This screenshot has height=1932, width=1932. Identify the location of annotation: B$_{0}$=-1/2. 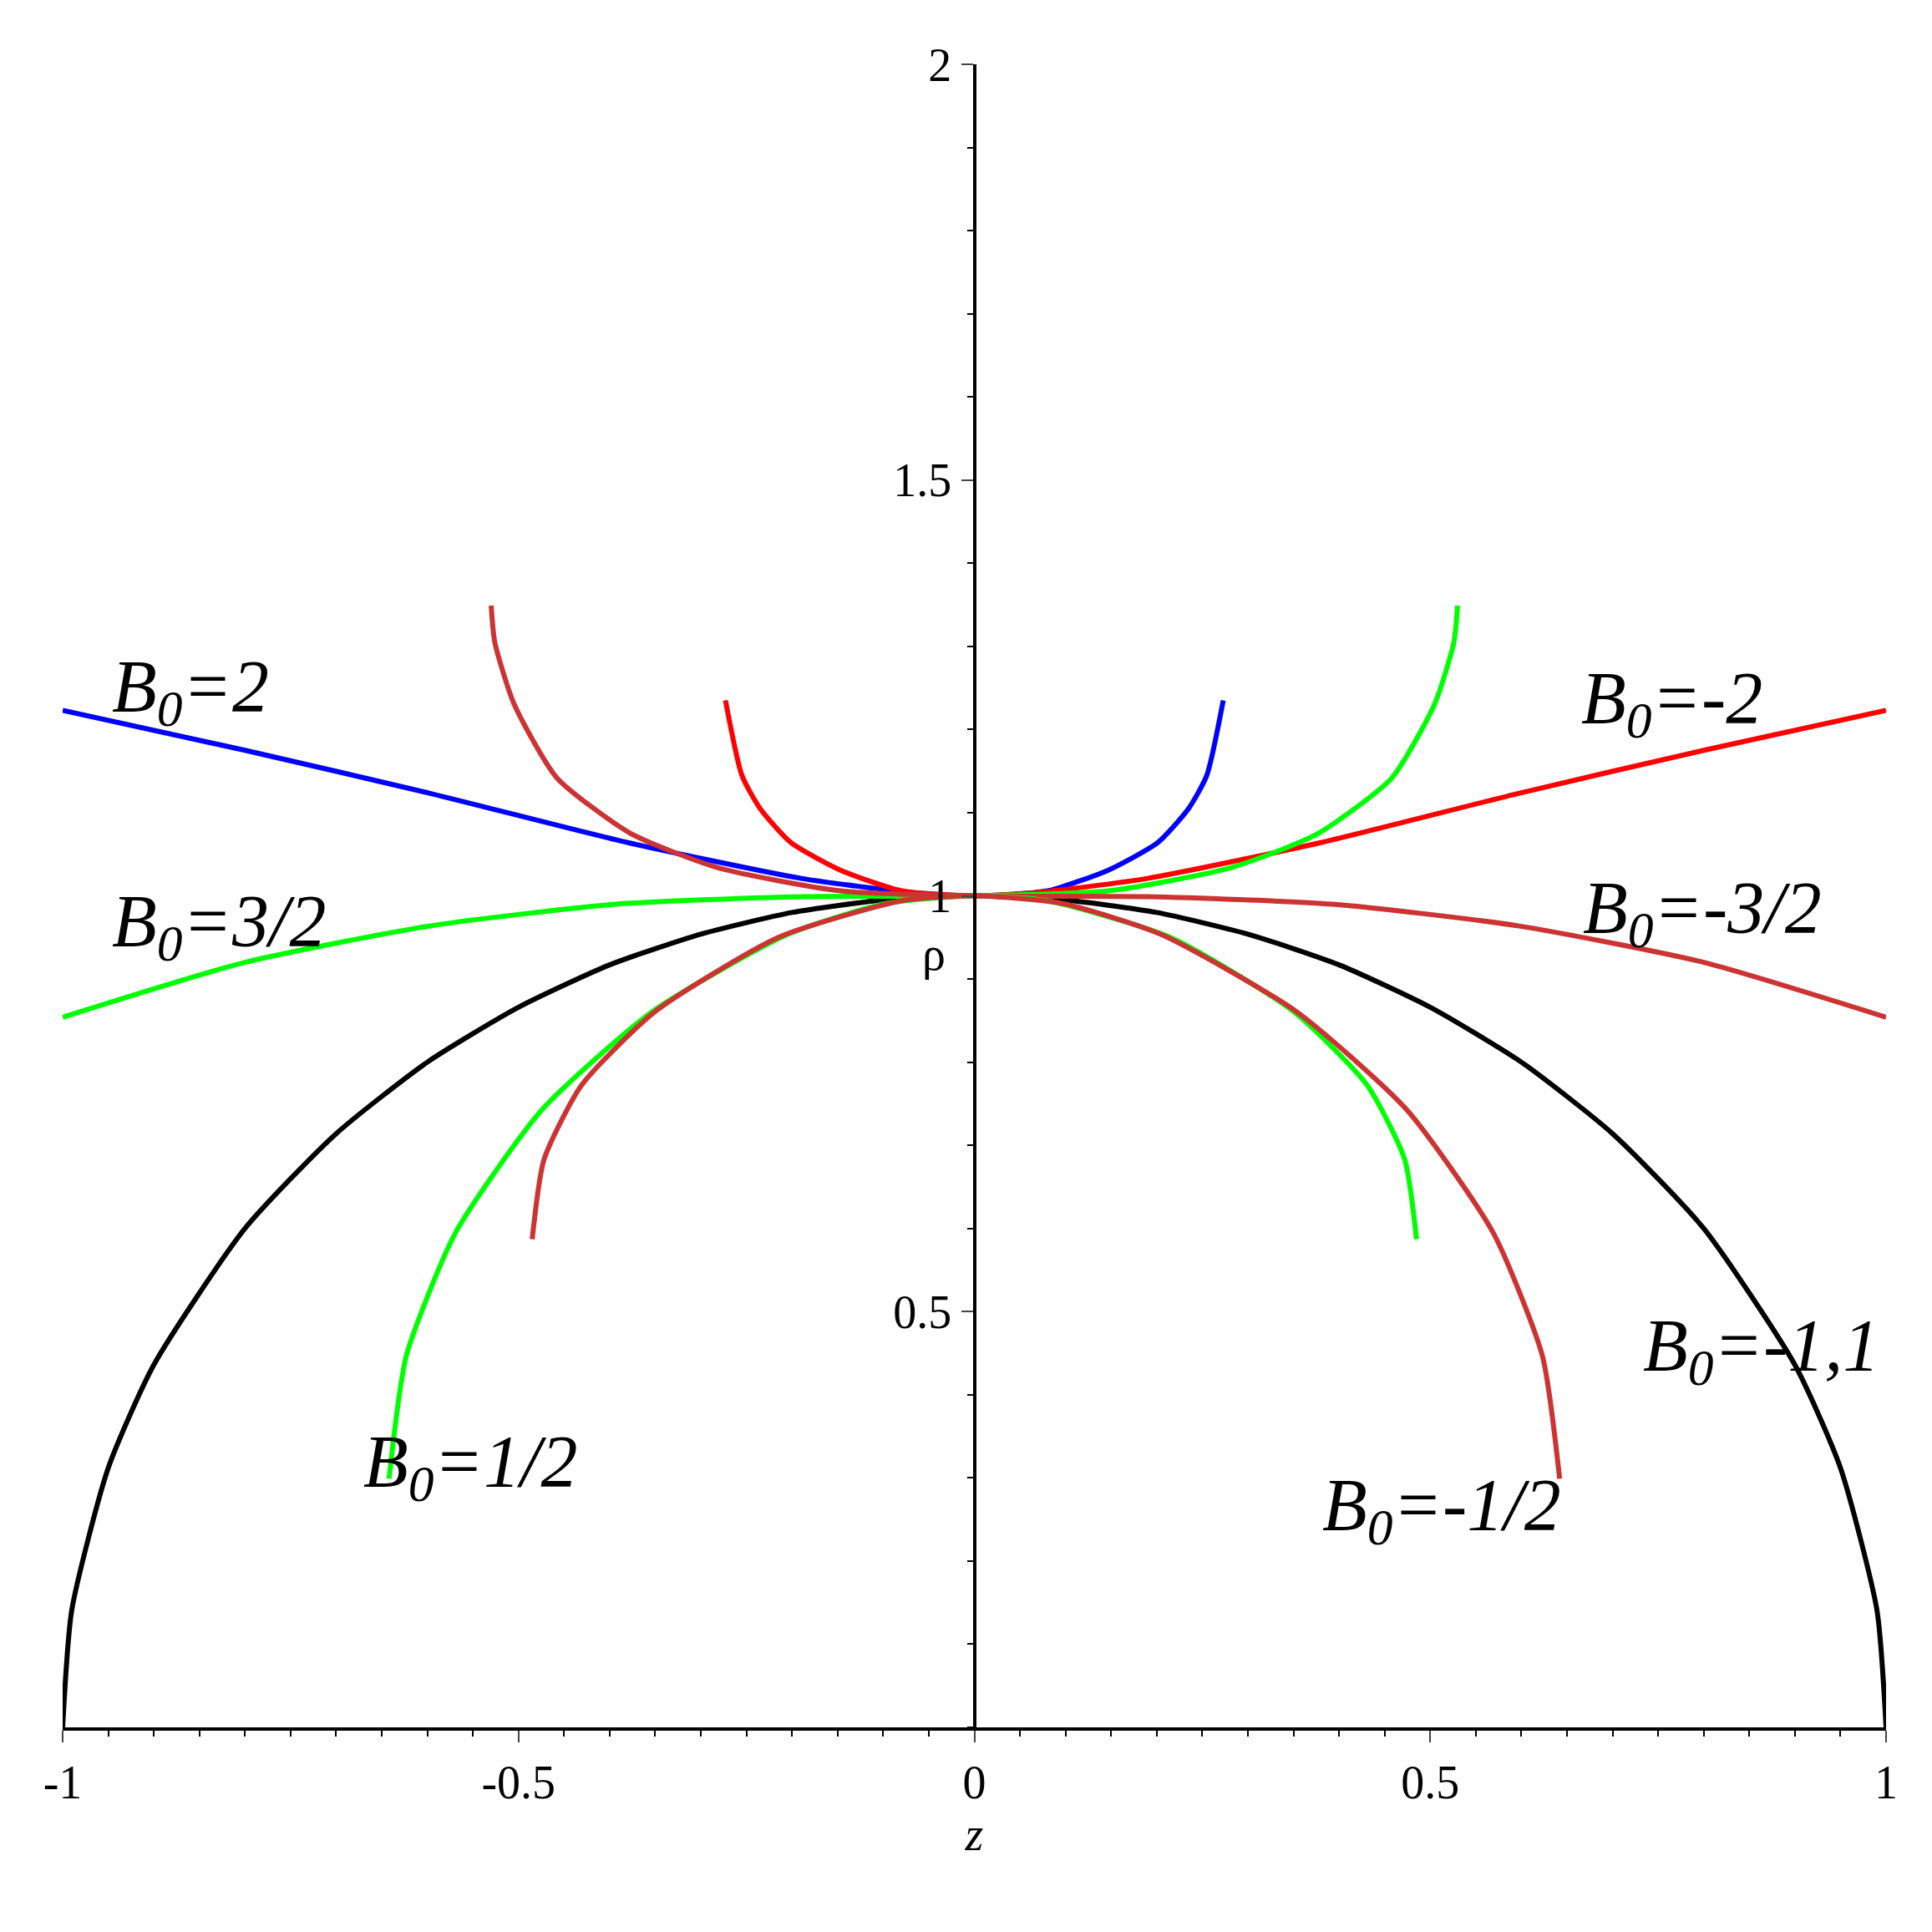
(1441, 1510).